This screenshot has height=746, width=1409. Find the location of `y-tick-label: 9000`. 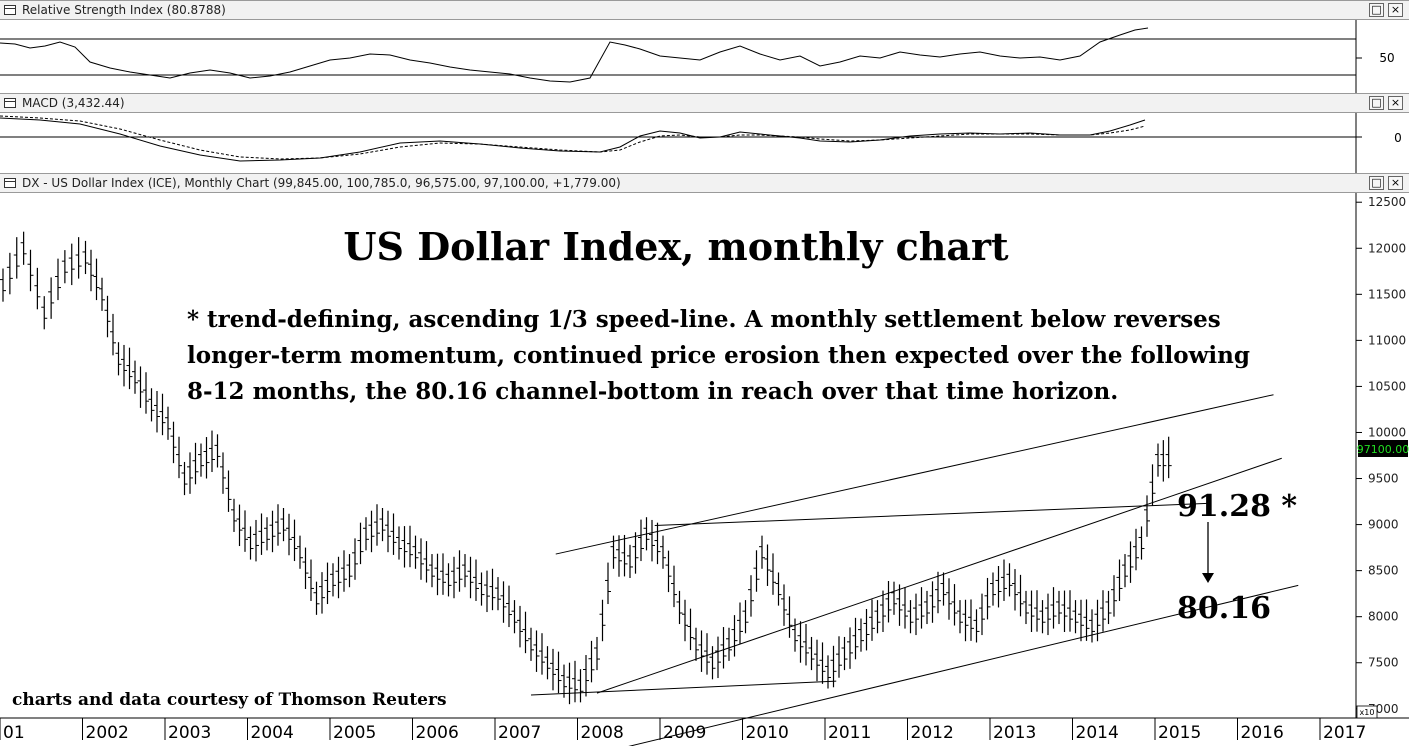

y-tick-label: 9000 is located at coordinates (1383, 525).